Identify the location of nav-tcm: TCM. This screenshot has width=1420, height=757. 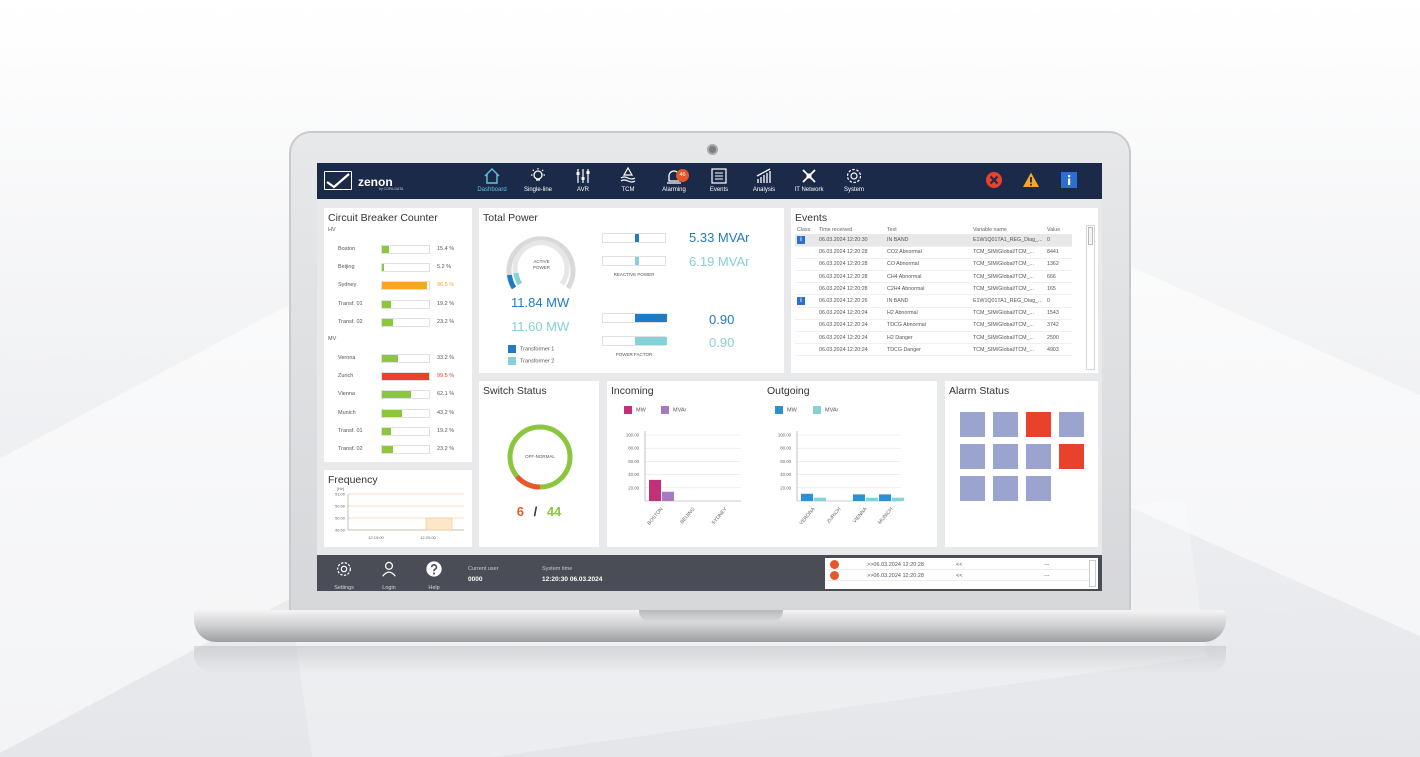
(628, 182).